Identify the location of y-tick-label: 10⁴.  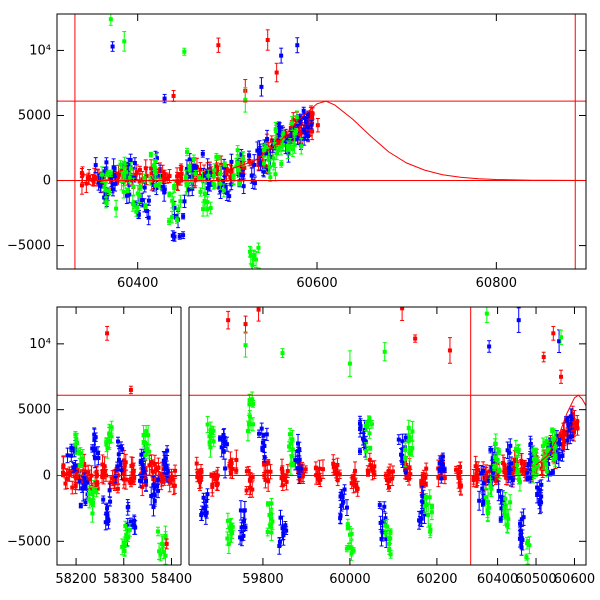
(40, 344).